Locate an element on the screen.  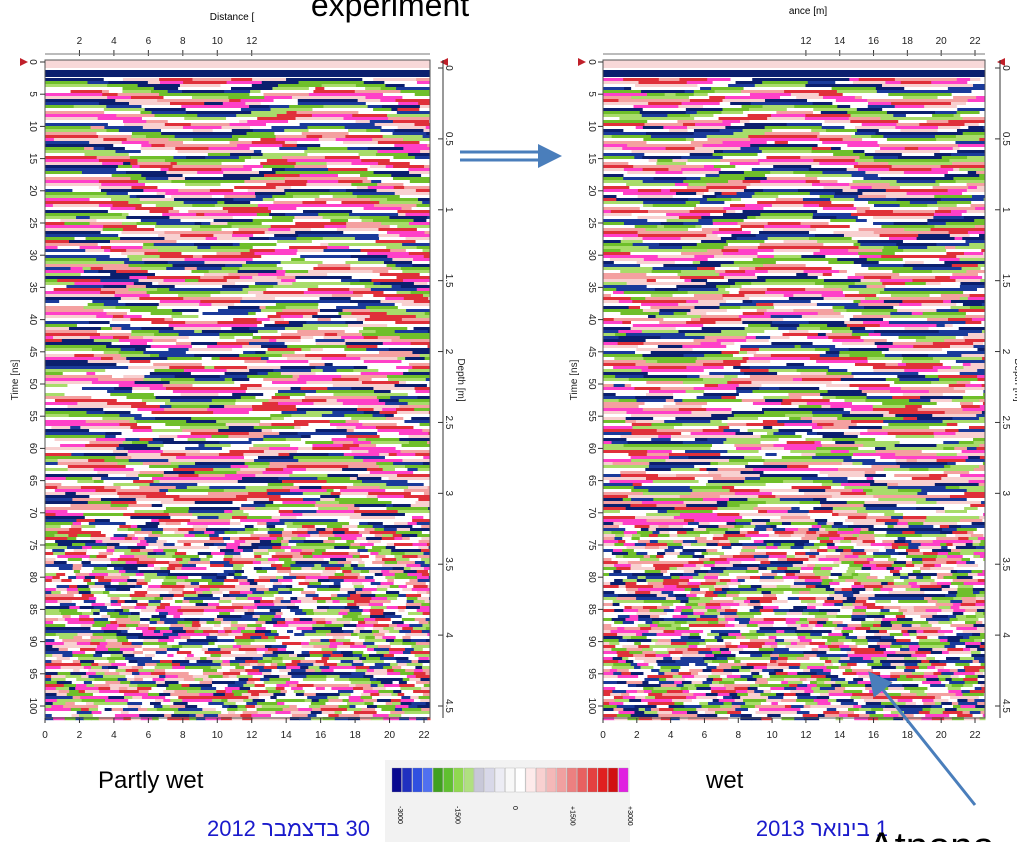
depth-tick-label: 4.5 is located at coordinates (448, 706).